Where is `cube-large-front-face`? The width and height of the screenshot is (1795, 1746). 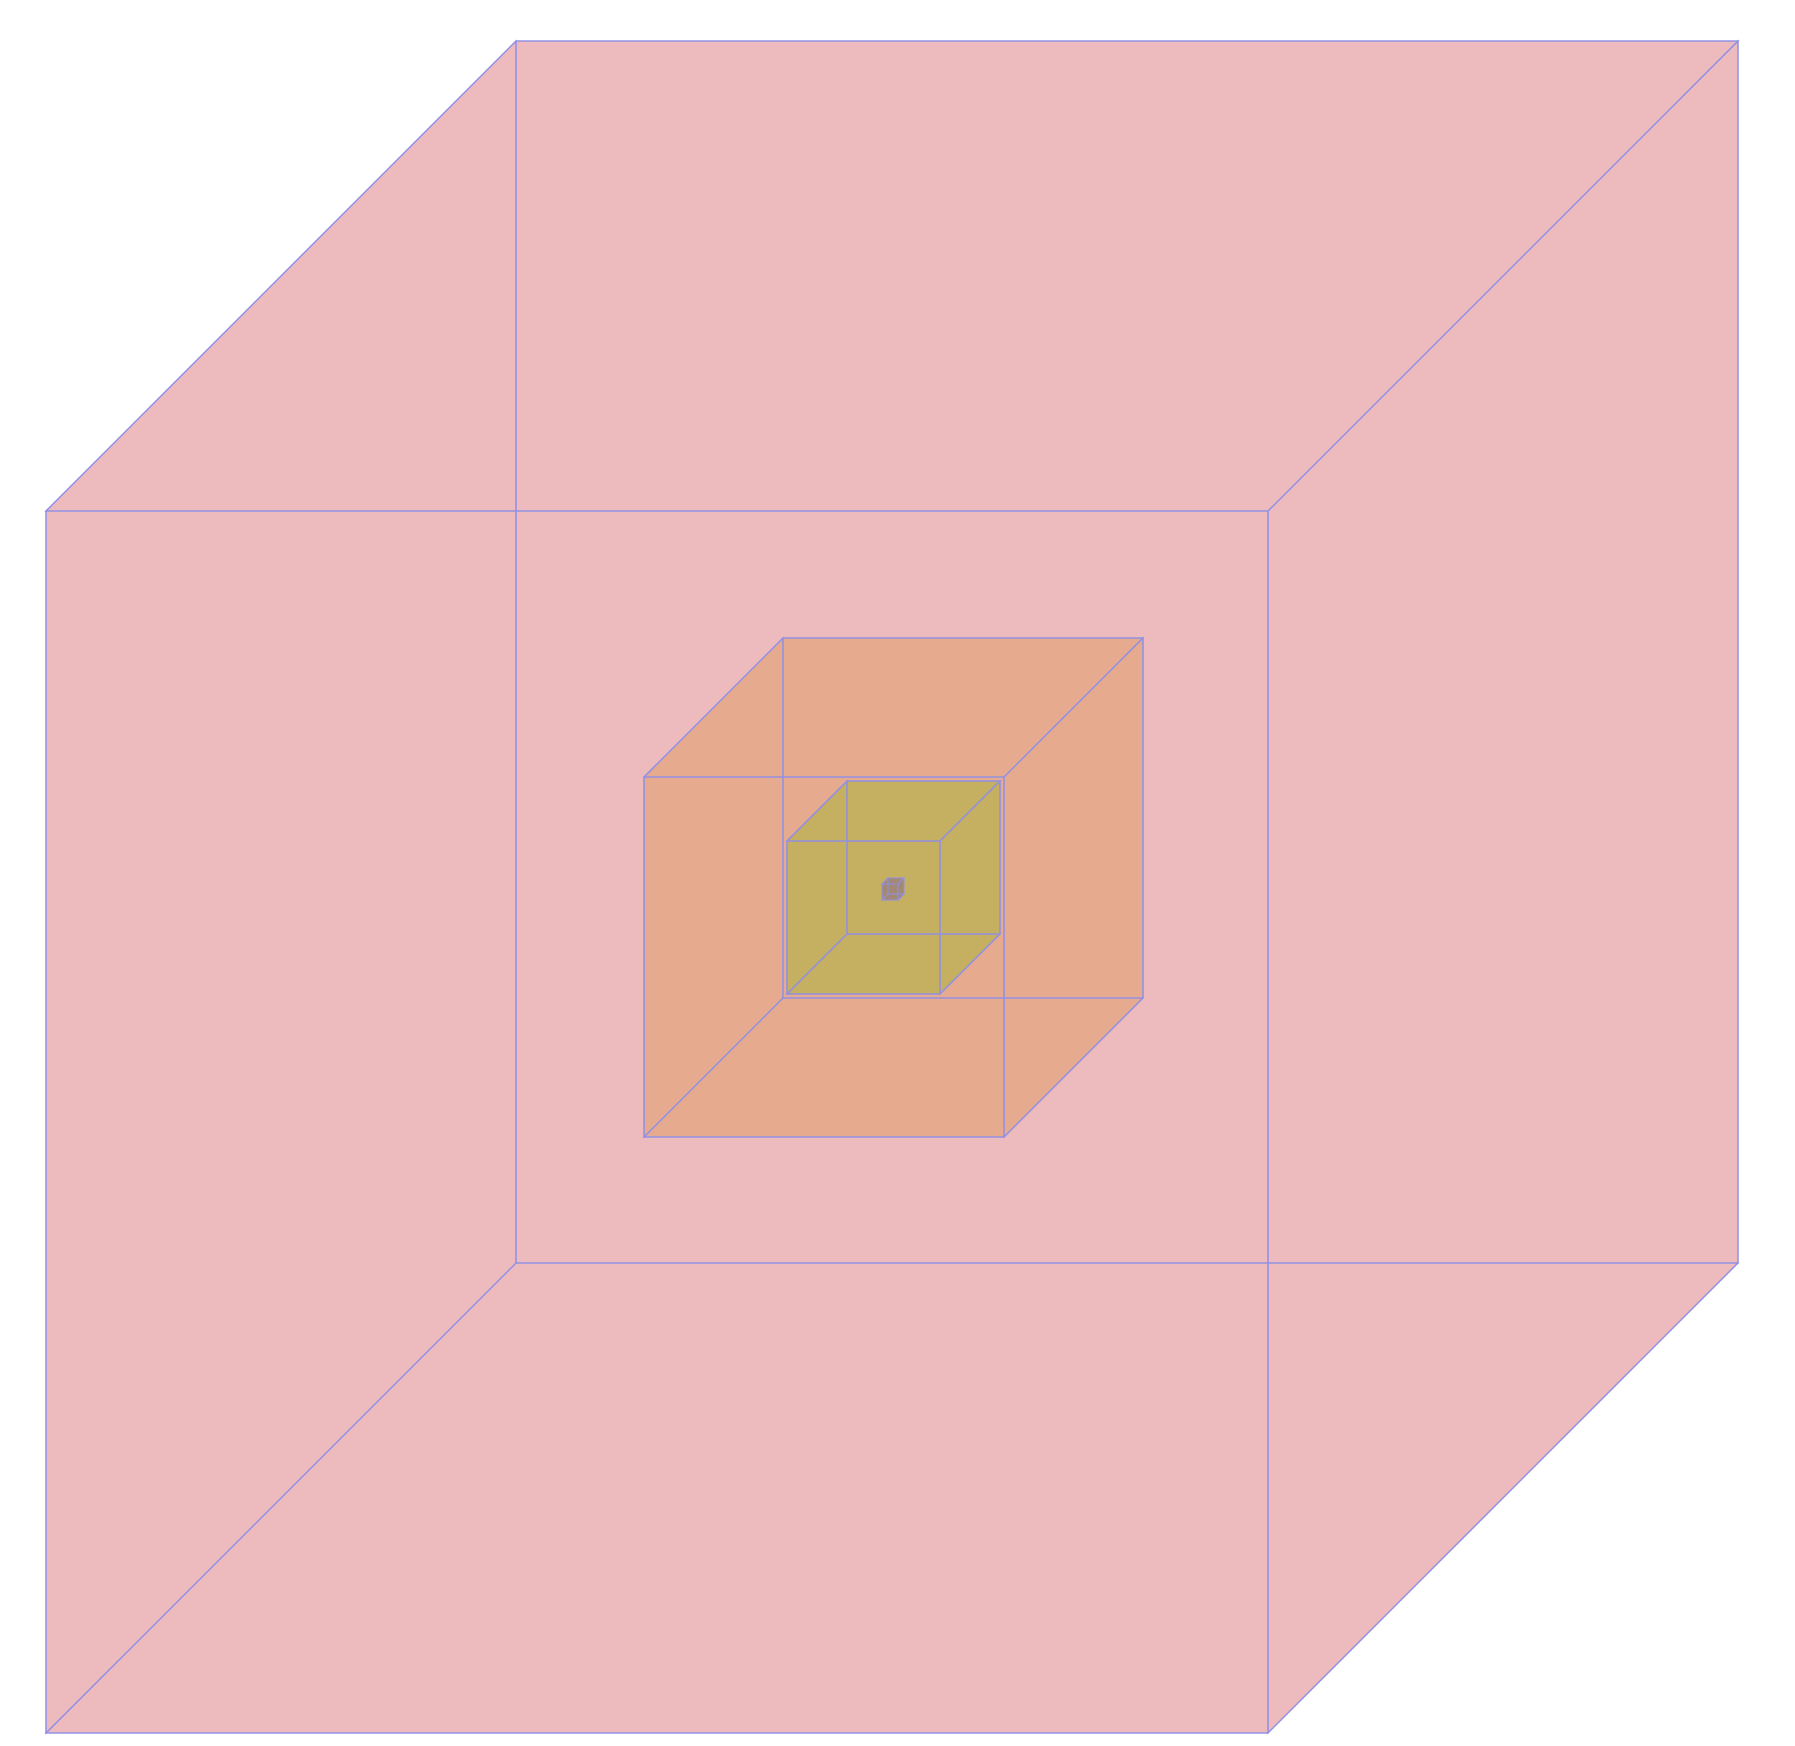
cube-large-front-face is located at coordinates (824, 957).